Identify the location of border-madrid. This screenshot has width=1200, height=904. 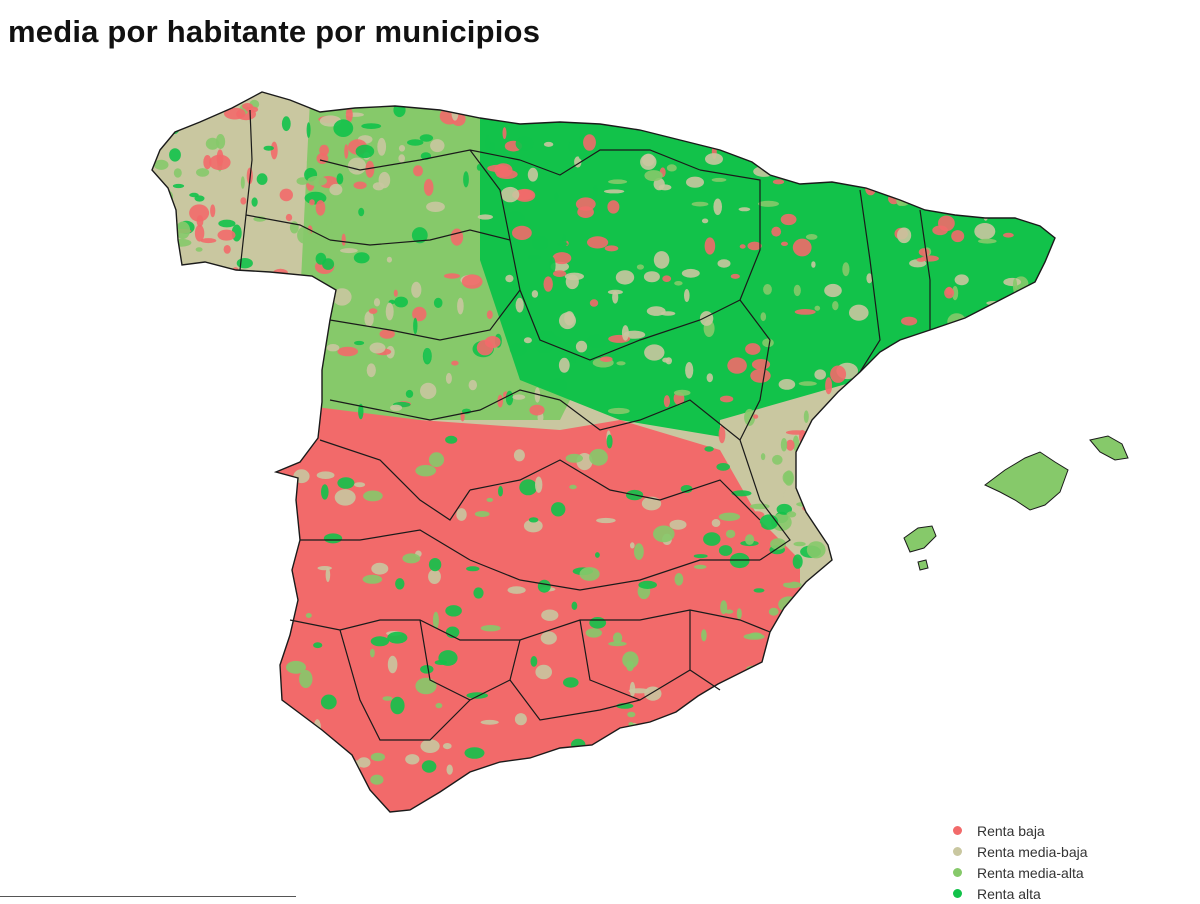
(650, 420).